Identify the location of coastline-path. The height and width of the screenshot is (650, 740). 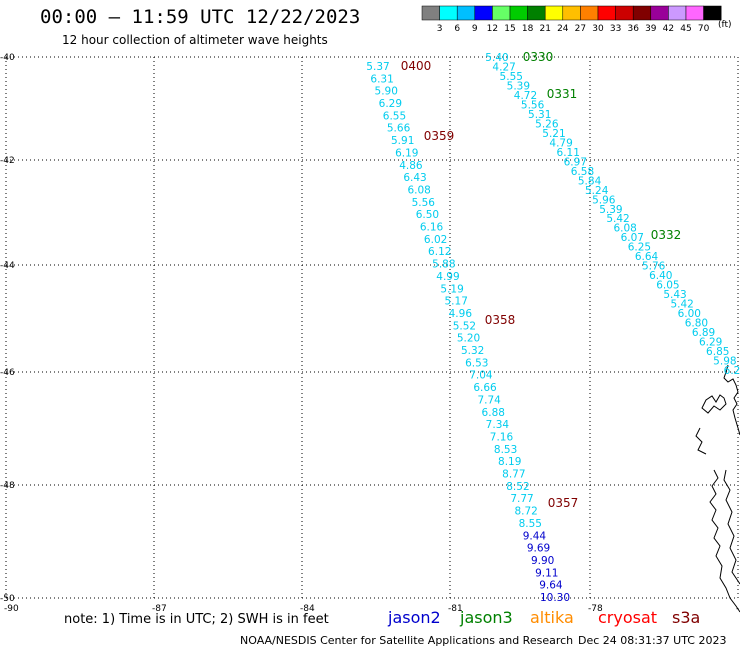
(731, 400).